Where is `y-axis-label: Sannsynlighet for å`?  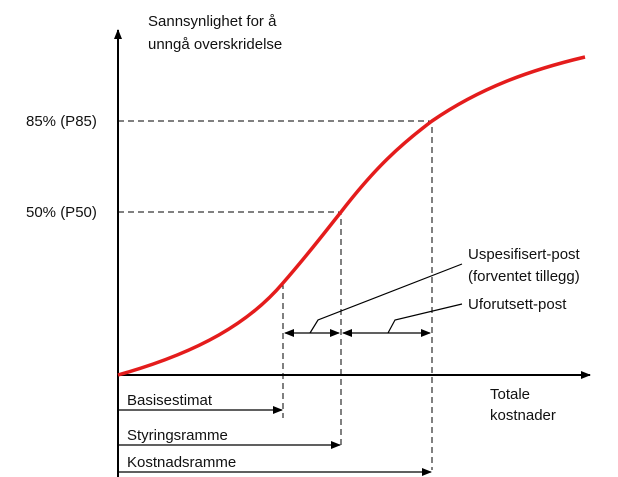 y-axis-label: Sannsynlighet for å is located at coordinates (212, 21).